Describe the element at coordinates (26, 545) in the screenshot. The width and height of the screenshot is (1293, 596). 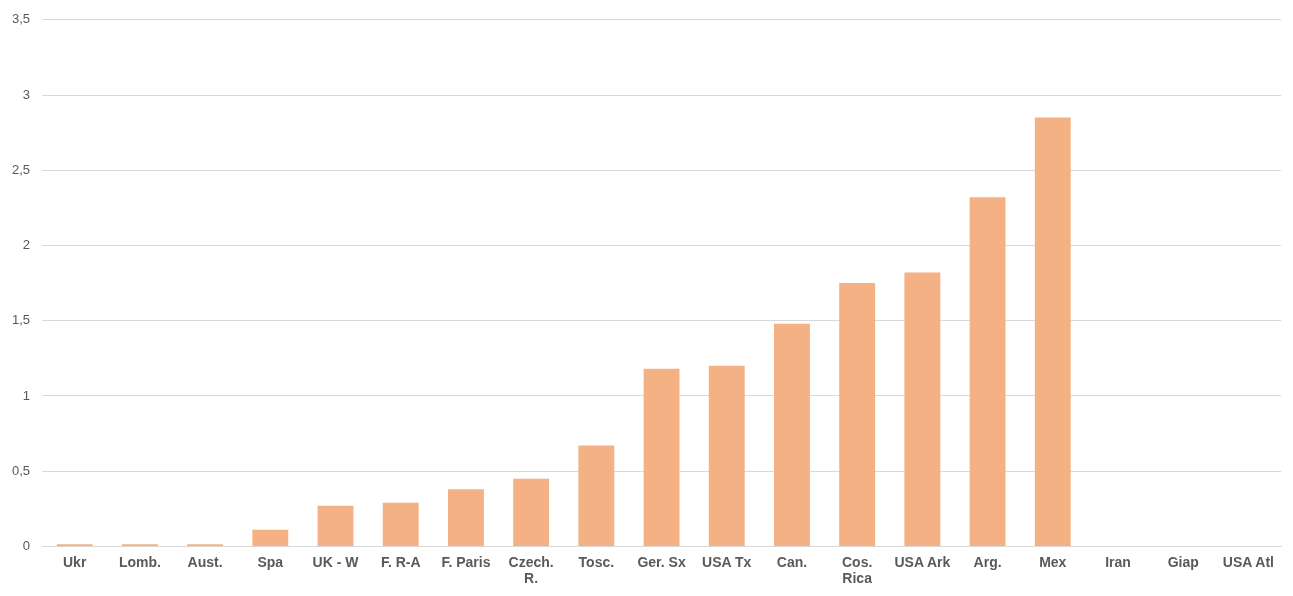
I see `y-tick-label: 0` at that location.